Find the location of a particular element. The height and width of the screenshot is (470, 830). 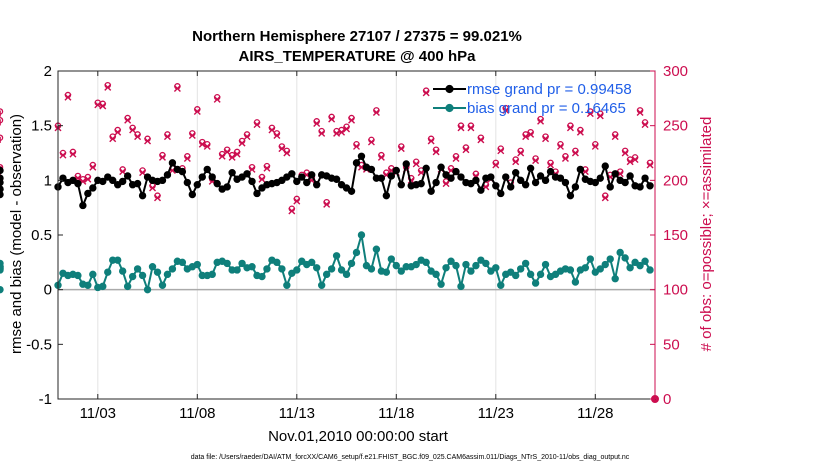

y-tick-label: 1.5 is located at coordinates (41, 126).